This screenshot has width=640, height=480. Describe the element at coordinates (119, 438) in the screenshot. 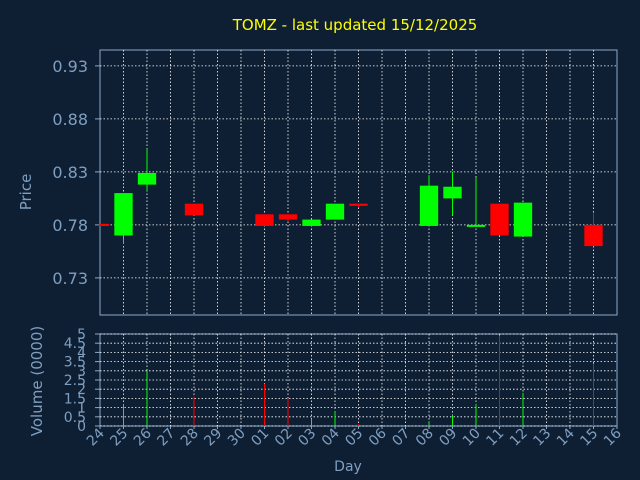

I see `x-tick-label: 25` at that location.